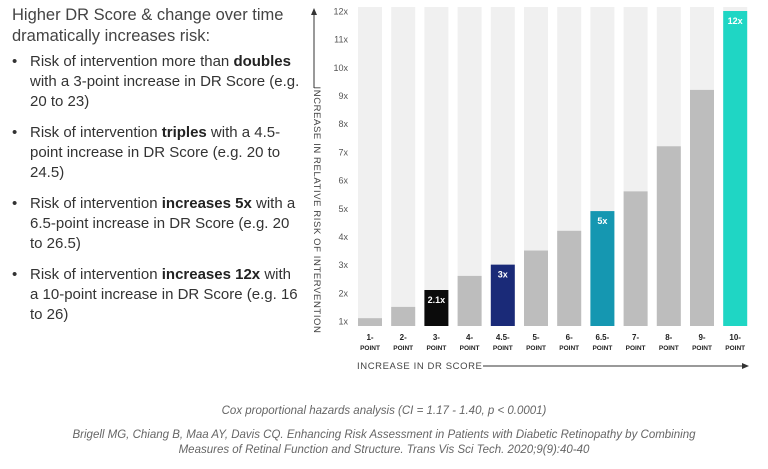 This screenshot has width=768, height=469. Describe the element at coordinates (403, 337) in the screenshot. I see `x-tick-label: 2-` at that location.